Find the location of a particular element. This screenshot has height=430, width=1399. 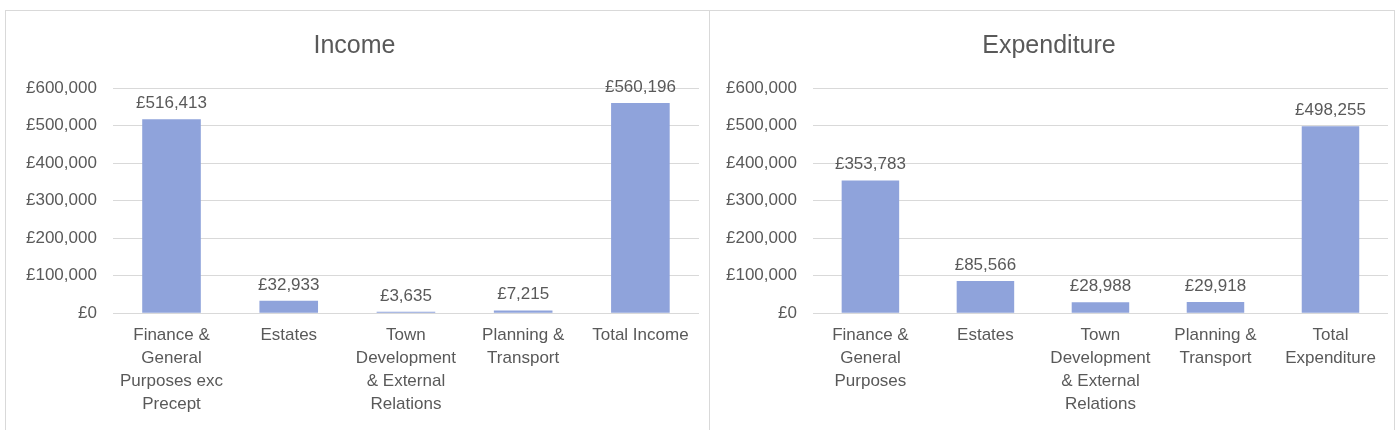

data-label: £3,635 is located at coordinates (405, 295).